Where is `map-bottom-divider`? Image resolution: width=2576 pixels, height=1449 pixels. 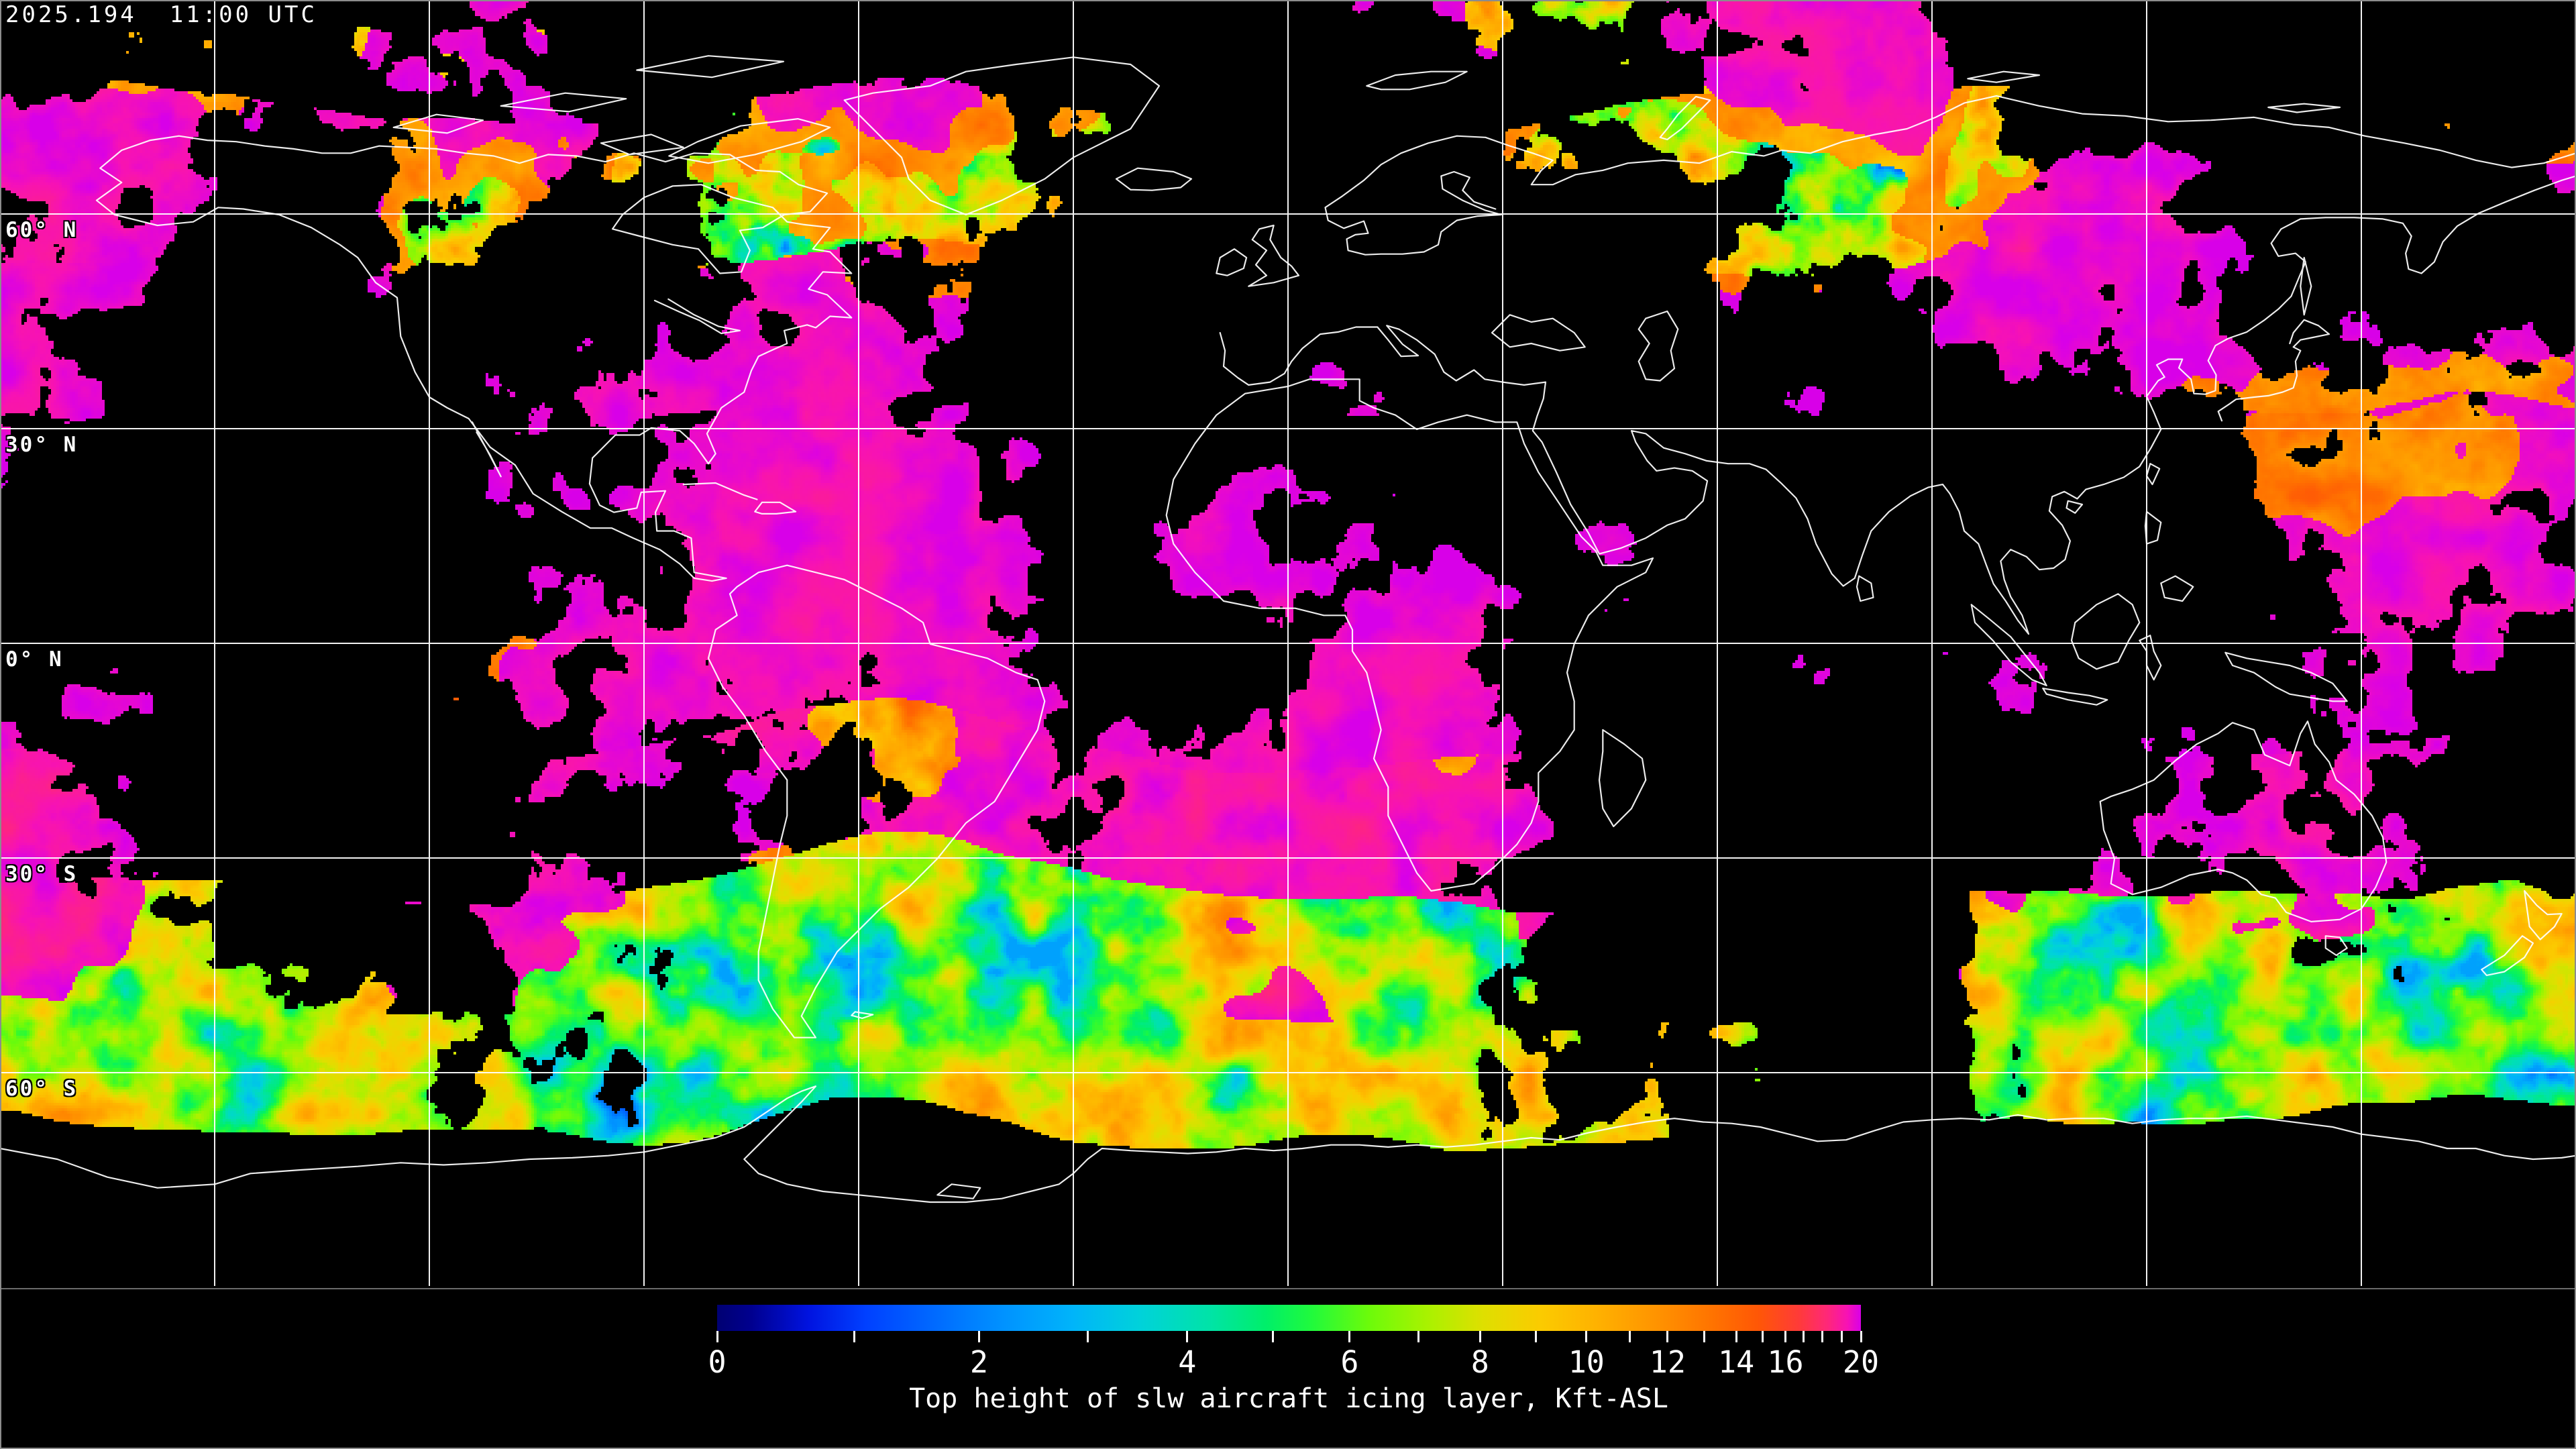 map-bottom-divider is located at coordinates (1288, 1288).